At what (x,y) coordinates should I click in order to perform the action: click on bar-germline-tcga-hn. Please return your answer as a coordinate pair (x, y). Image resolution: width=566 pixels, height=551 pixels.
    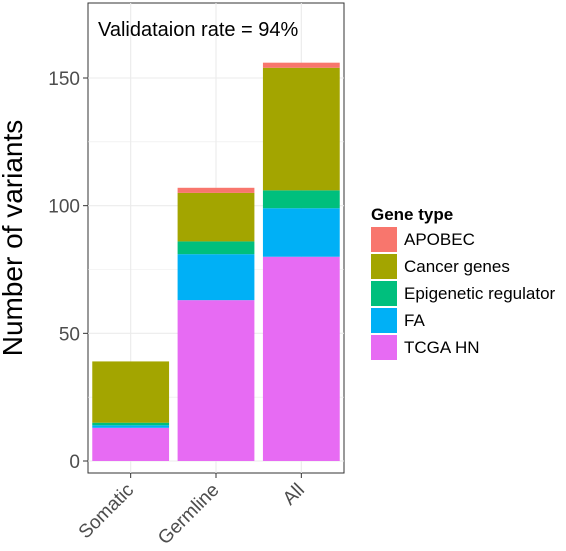
    Looking at the image, I should click on (216, 380).